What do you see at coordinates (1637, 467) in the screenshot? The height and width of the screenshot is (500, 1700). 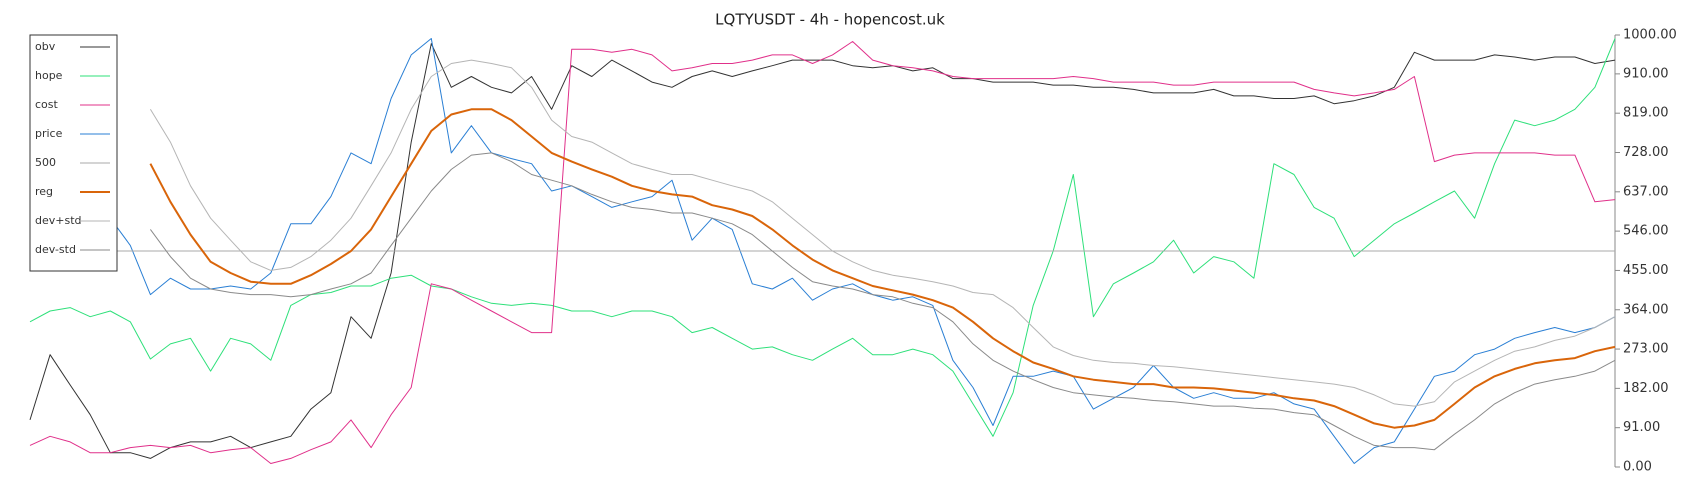 I see `y-tick-label: 0.00` at bounding box center [1637, 467].